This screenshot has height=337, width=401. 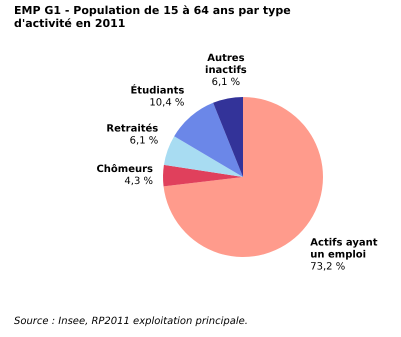 What do you see at coordinates (157, 89) in the screenshot?
I see `slice-label: Étudiants` at bounding box center [157, 89].